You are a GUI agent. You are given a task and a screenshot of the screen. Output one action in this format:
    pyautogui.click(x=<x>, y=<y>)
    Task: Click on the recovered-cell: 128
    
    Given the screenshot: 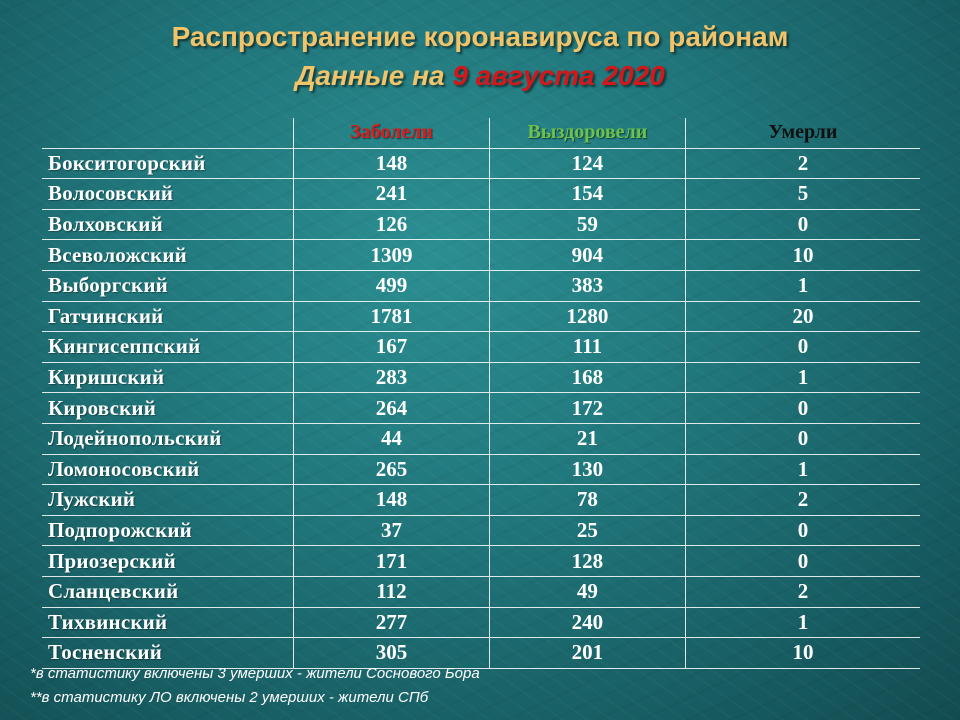 What is the action you would take?
    pyautogui.click(x=587, y=561)
    